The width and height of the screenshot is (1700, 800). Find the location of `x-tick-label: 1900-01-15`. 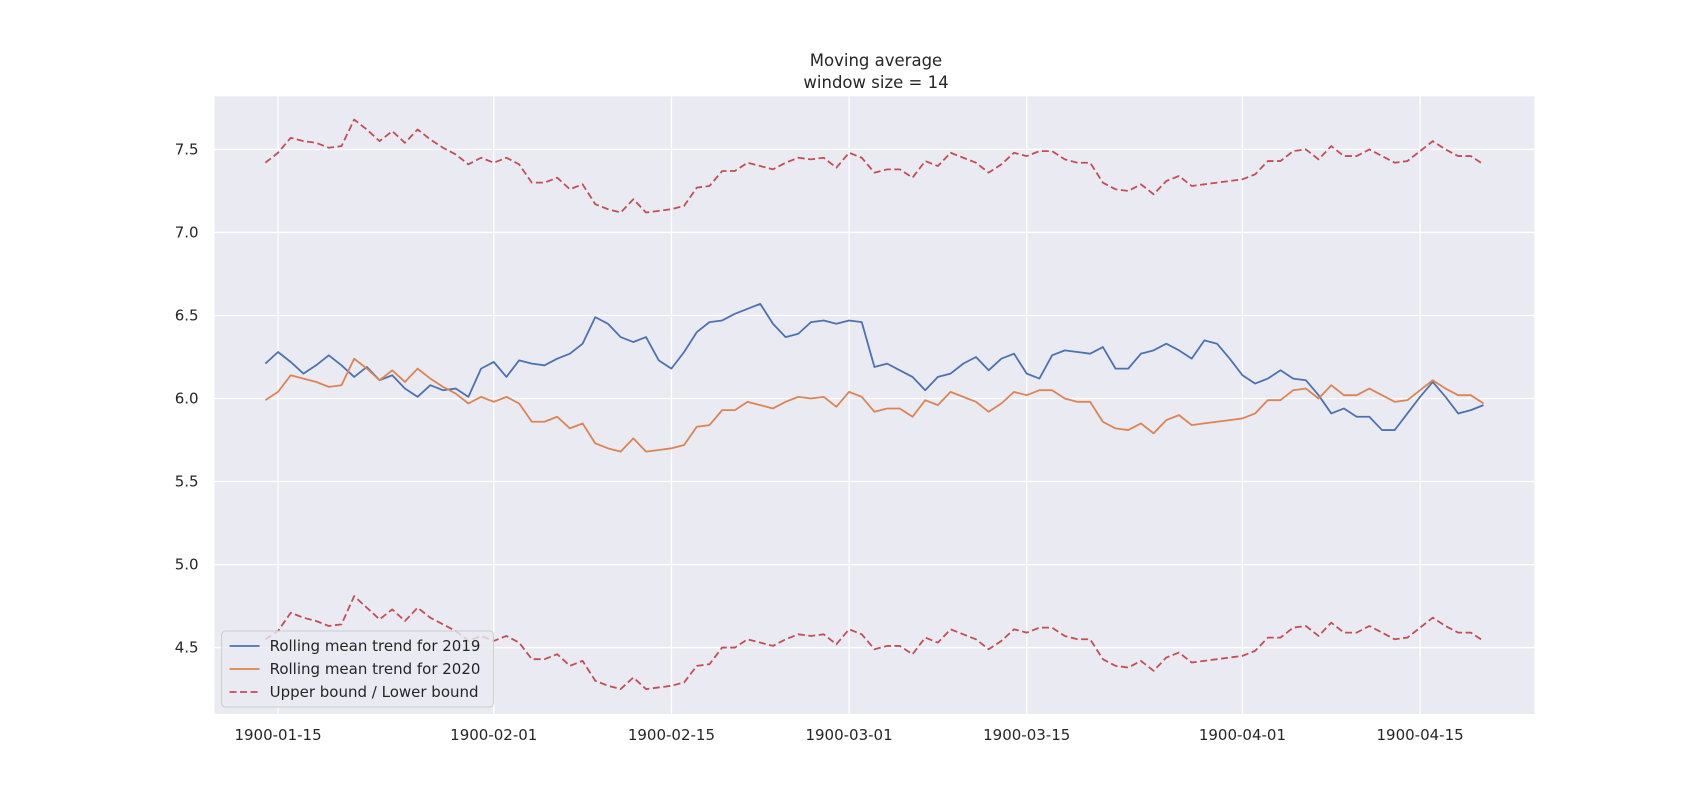

x-tick-label: 1900-01-15 is located at coordinates (277, 735).